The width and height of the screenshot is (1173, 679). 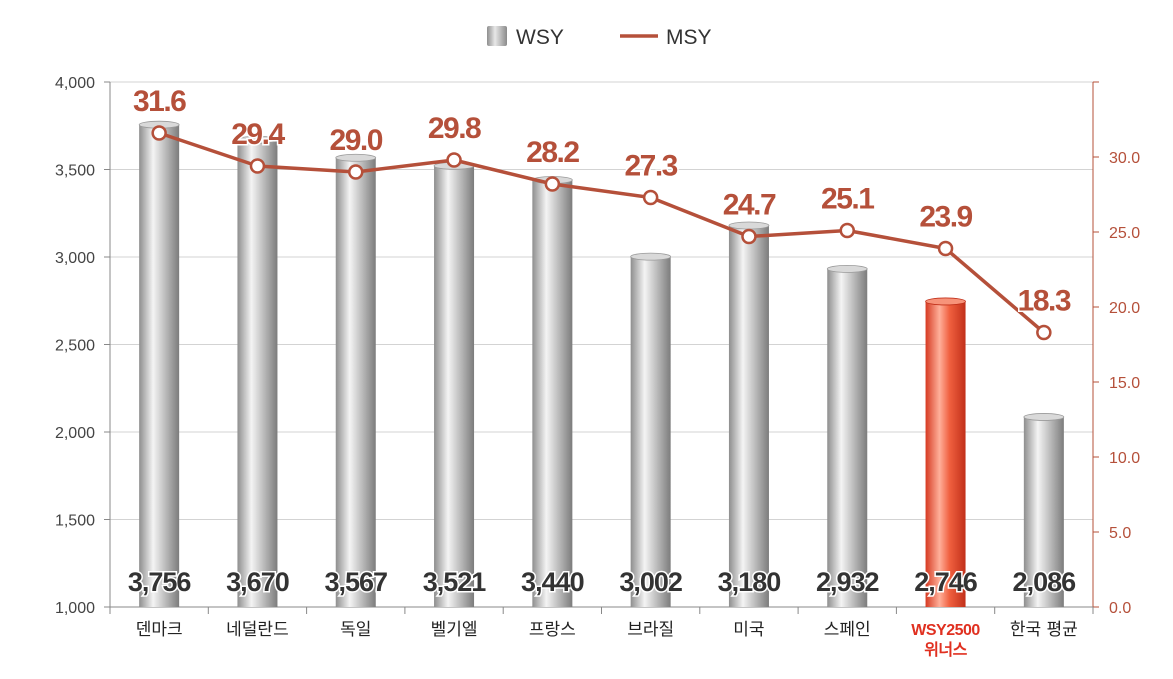 I want to click on msy-value-label-4: 29.8, so click(x=454, y=128).